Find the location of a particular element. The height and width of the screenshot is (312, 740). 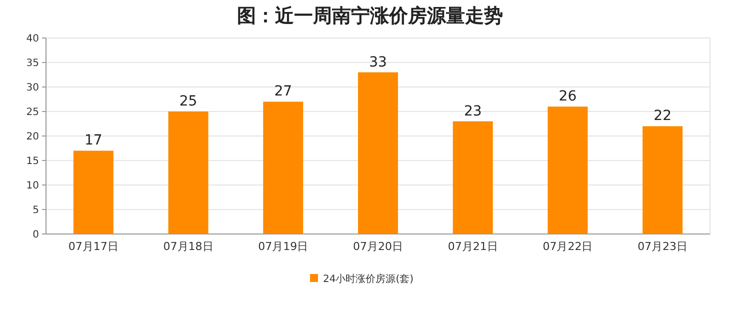

y-tick-label: 10 is located at coordinates (32, 186).